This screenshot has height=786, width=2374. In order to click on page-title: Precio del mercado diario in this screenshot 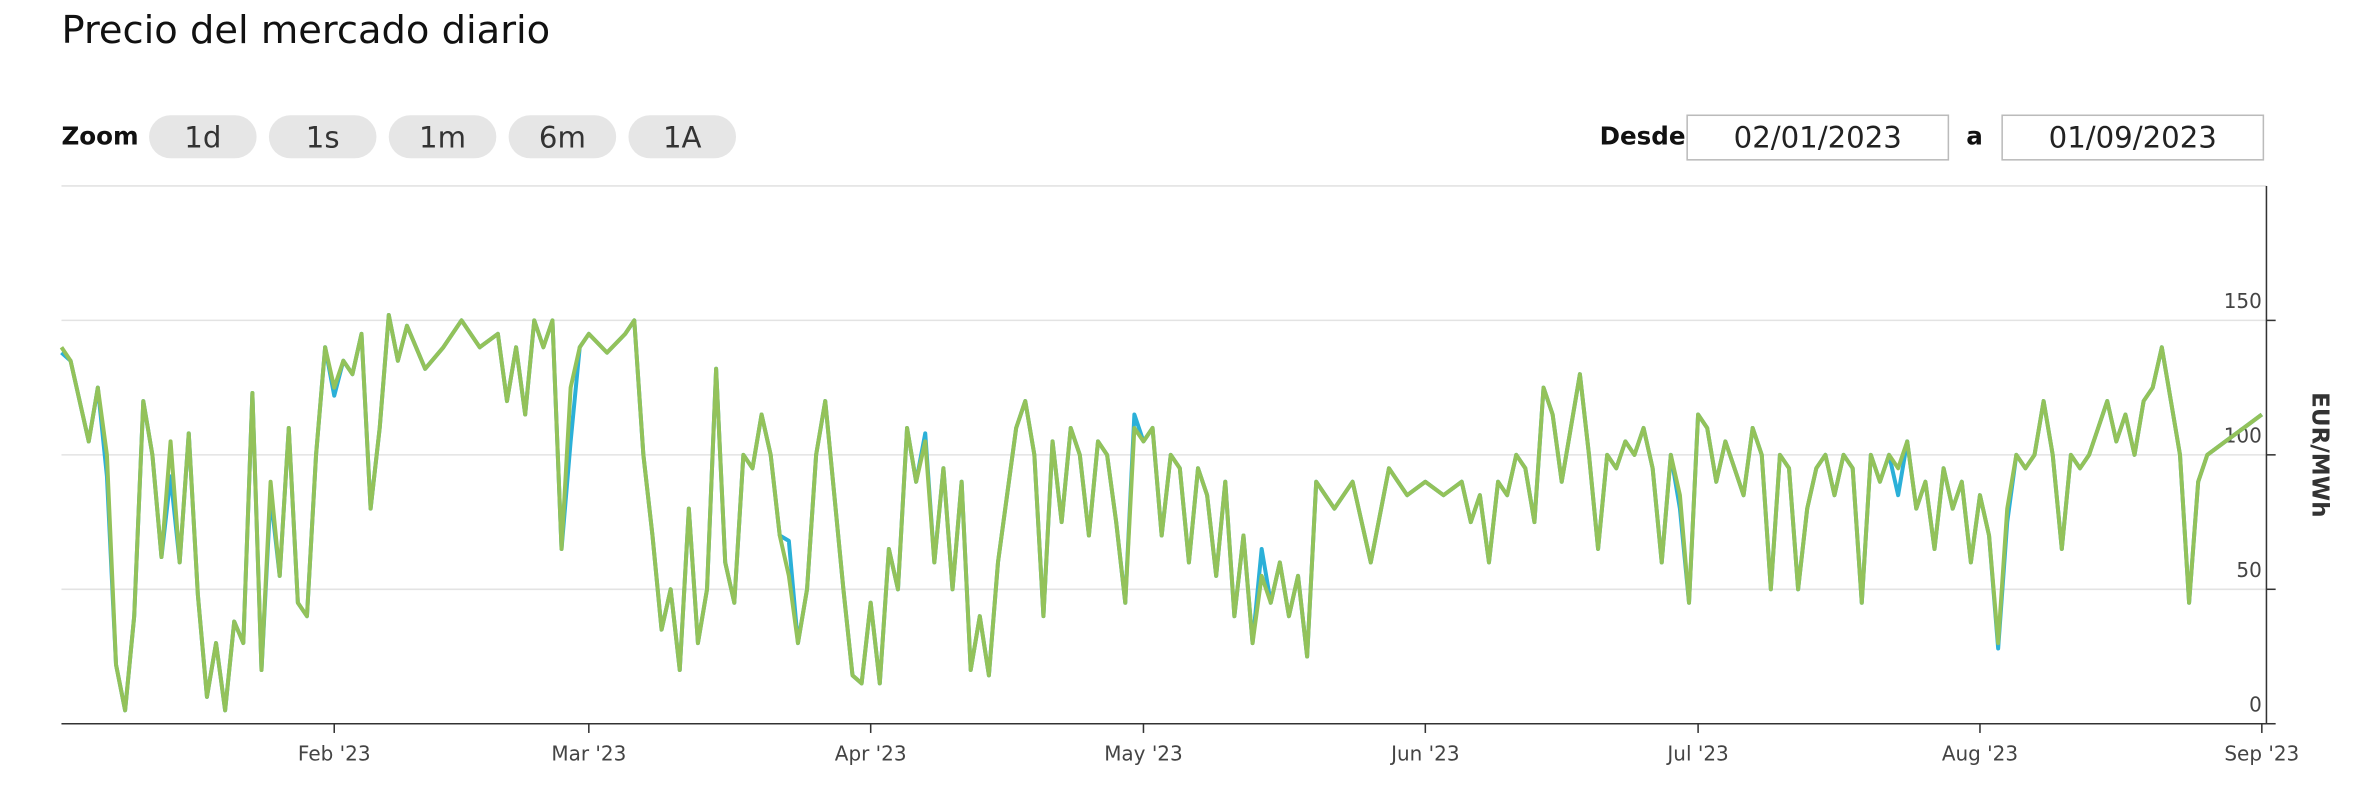, I will do `click(305, 30)`.